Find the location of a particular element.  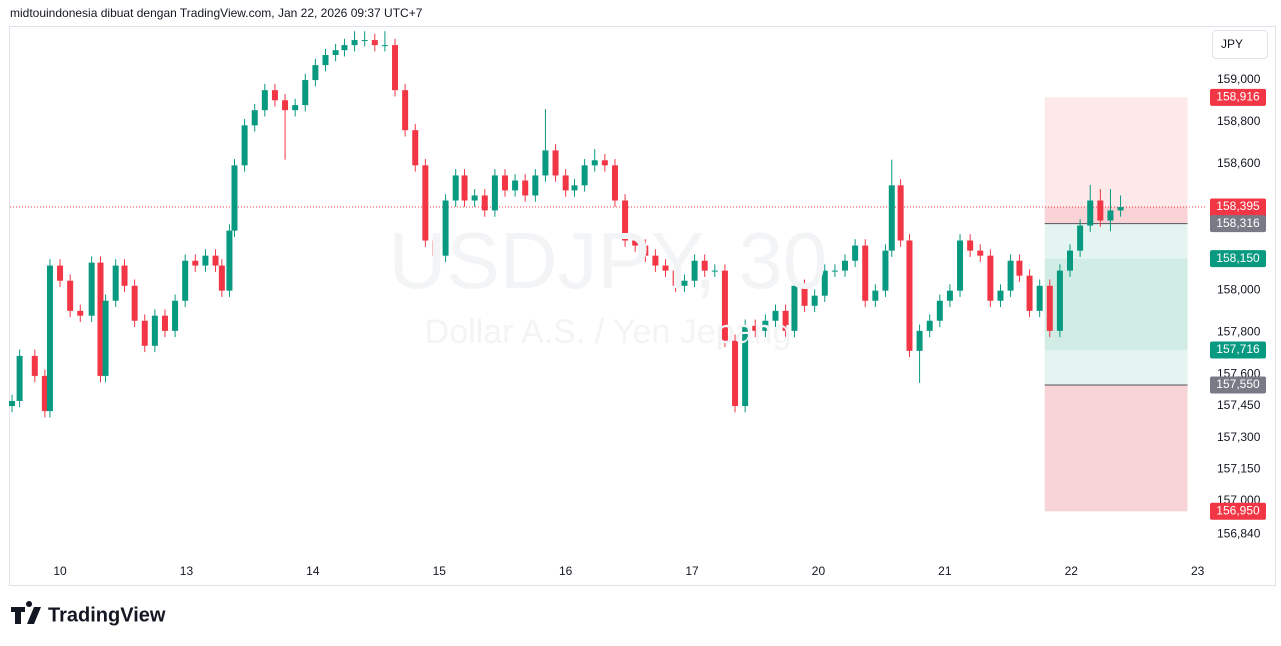

logo: TradingView is located at coordinates (88, 613).